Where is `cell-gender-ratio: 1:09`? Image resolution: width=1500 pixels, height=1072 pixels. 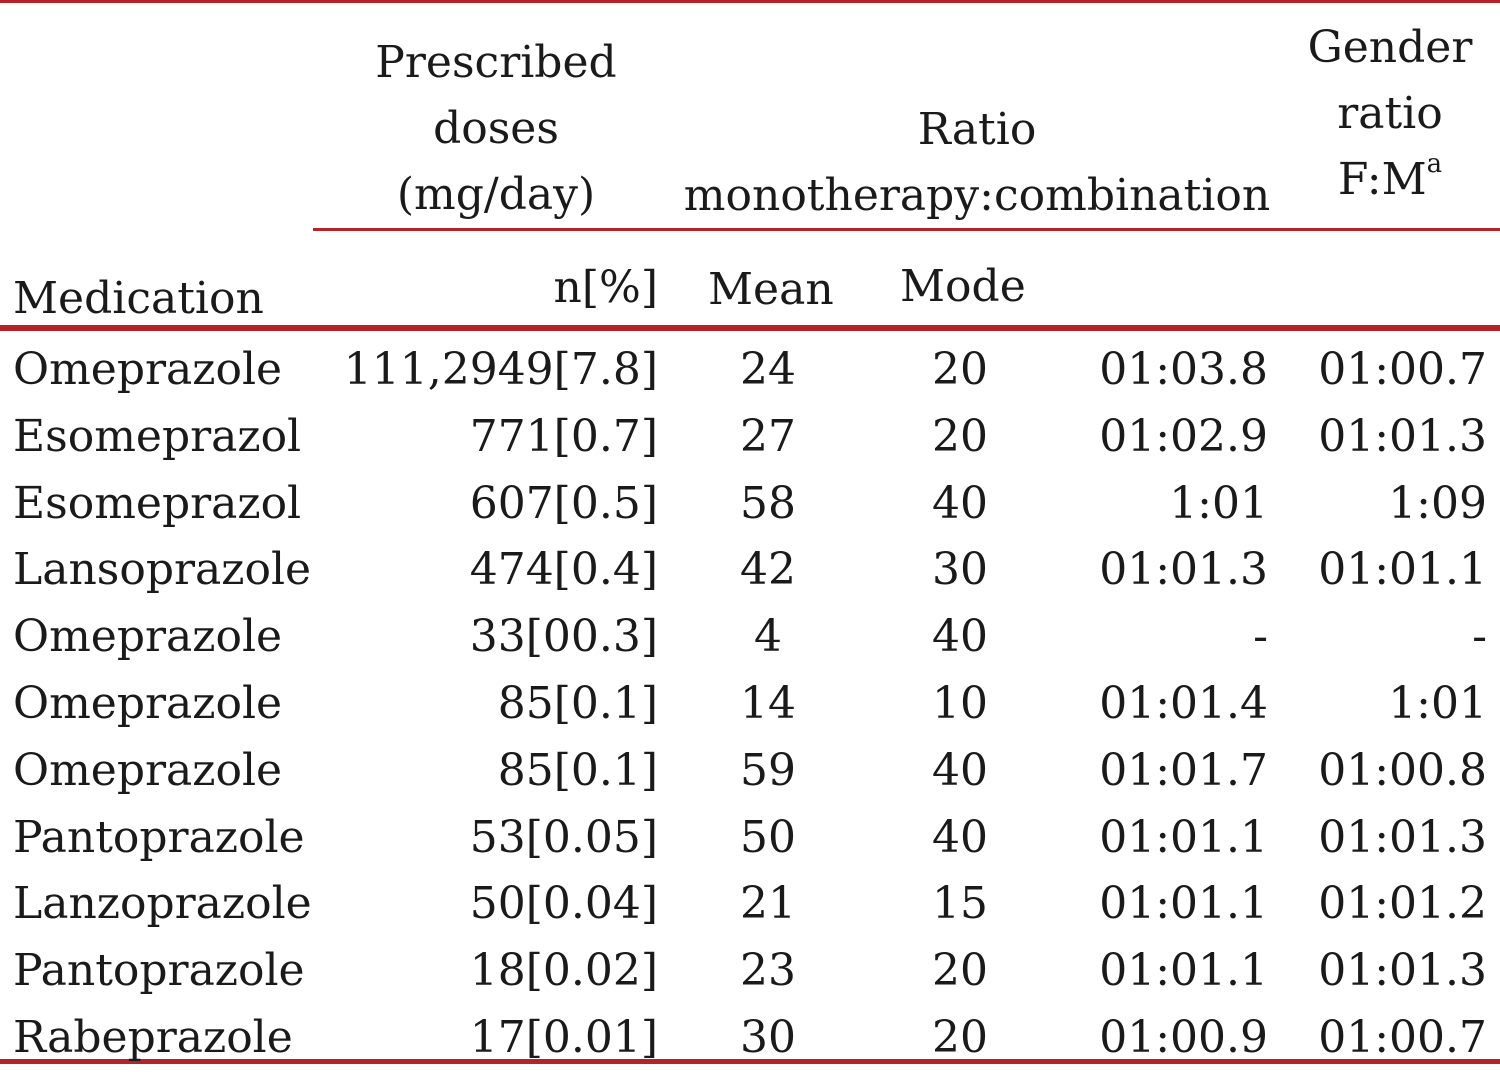
cell-gender-ratio: 1:09 is located at coordinates (1437, 503).